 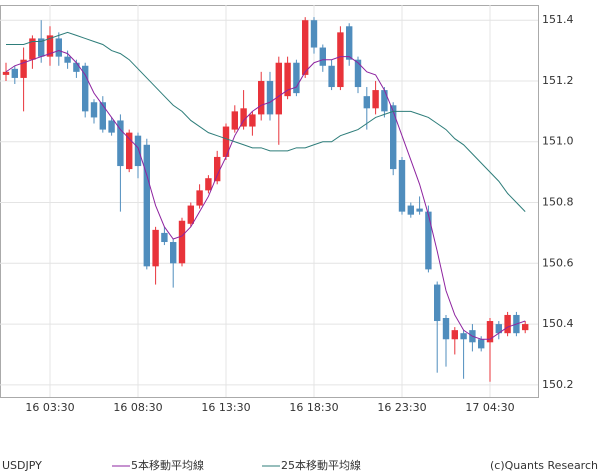 I want to click on x-tick-label: 16 23:30, so click(x=401, y=407).